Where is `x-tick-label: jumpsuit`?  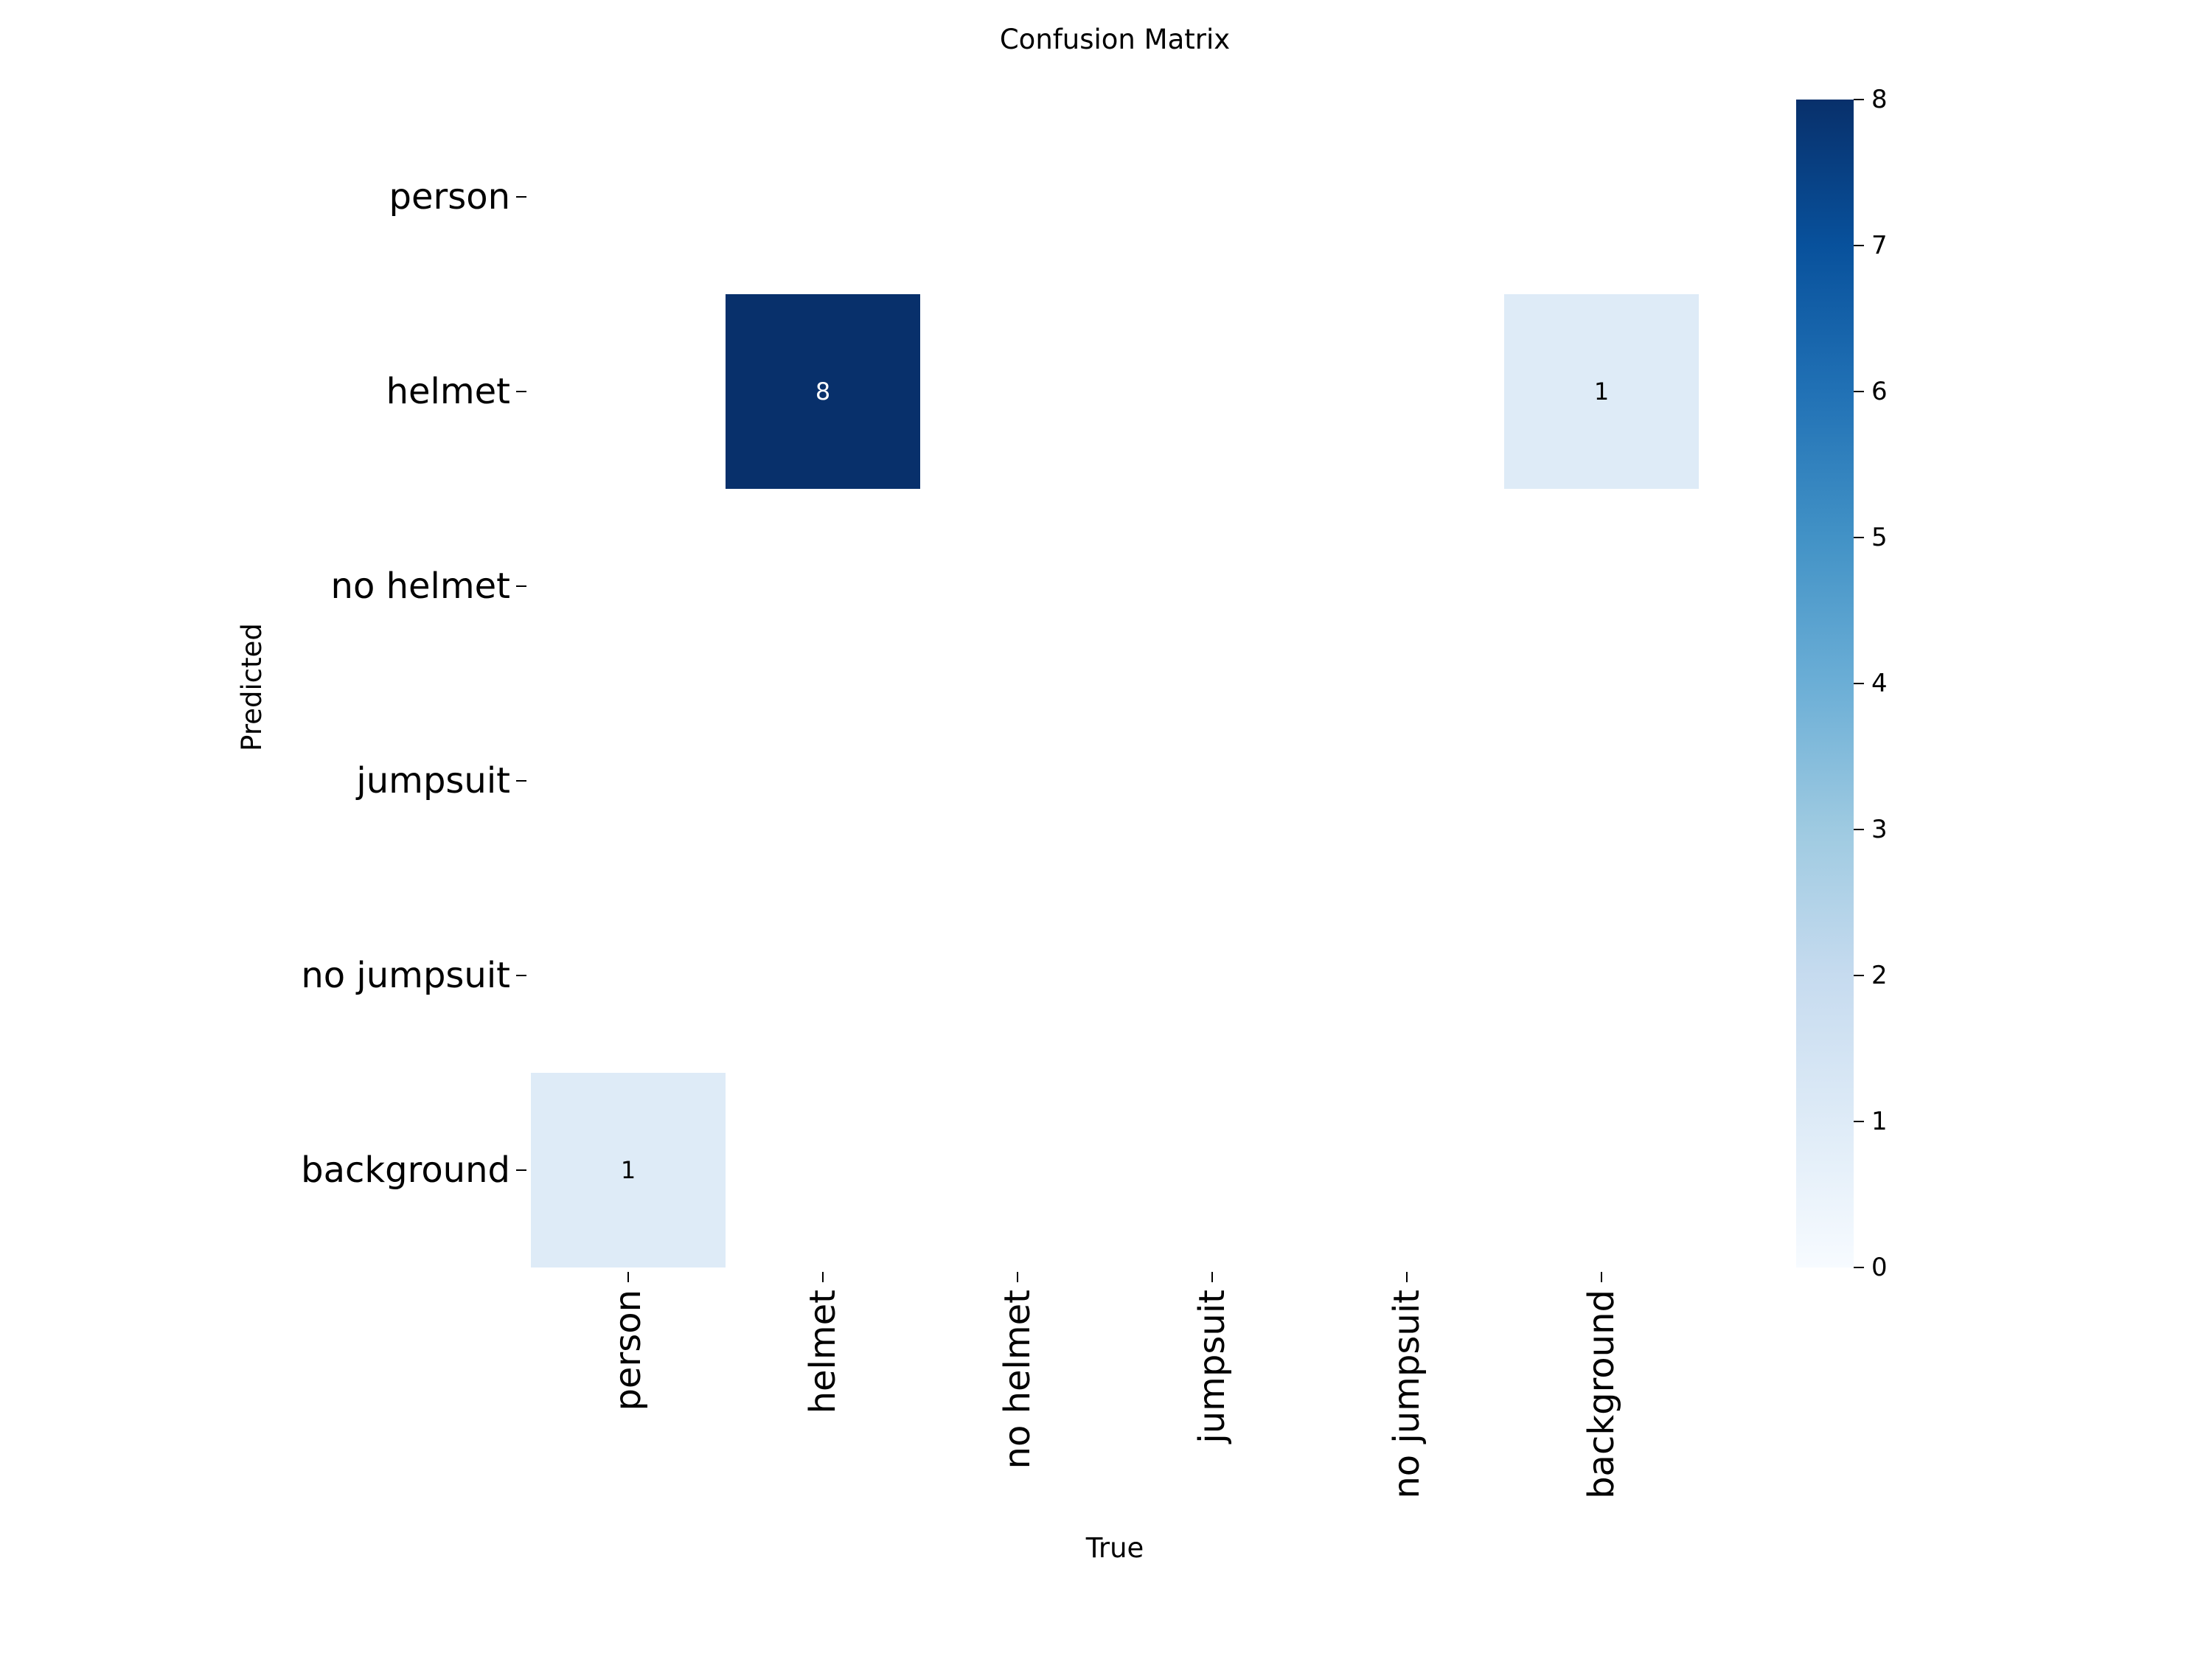 x-tick-label: jumpsuit is located at coordinates (1212, 1367).